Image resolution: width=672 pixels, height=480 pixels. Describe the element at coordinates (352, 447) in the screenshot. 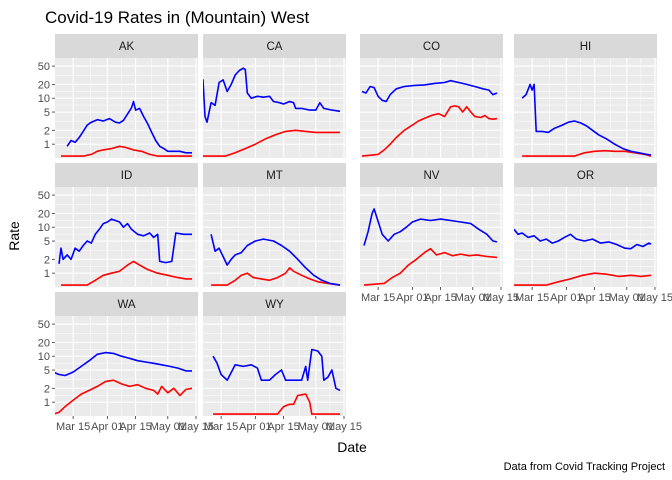

I see `x-axis-title: Date` at that location.